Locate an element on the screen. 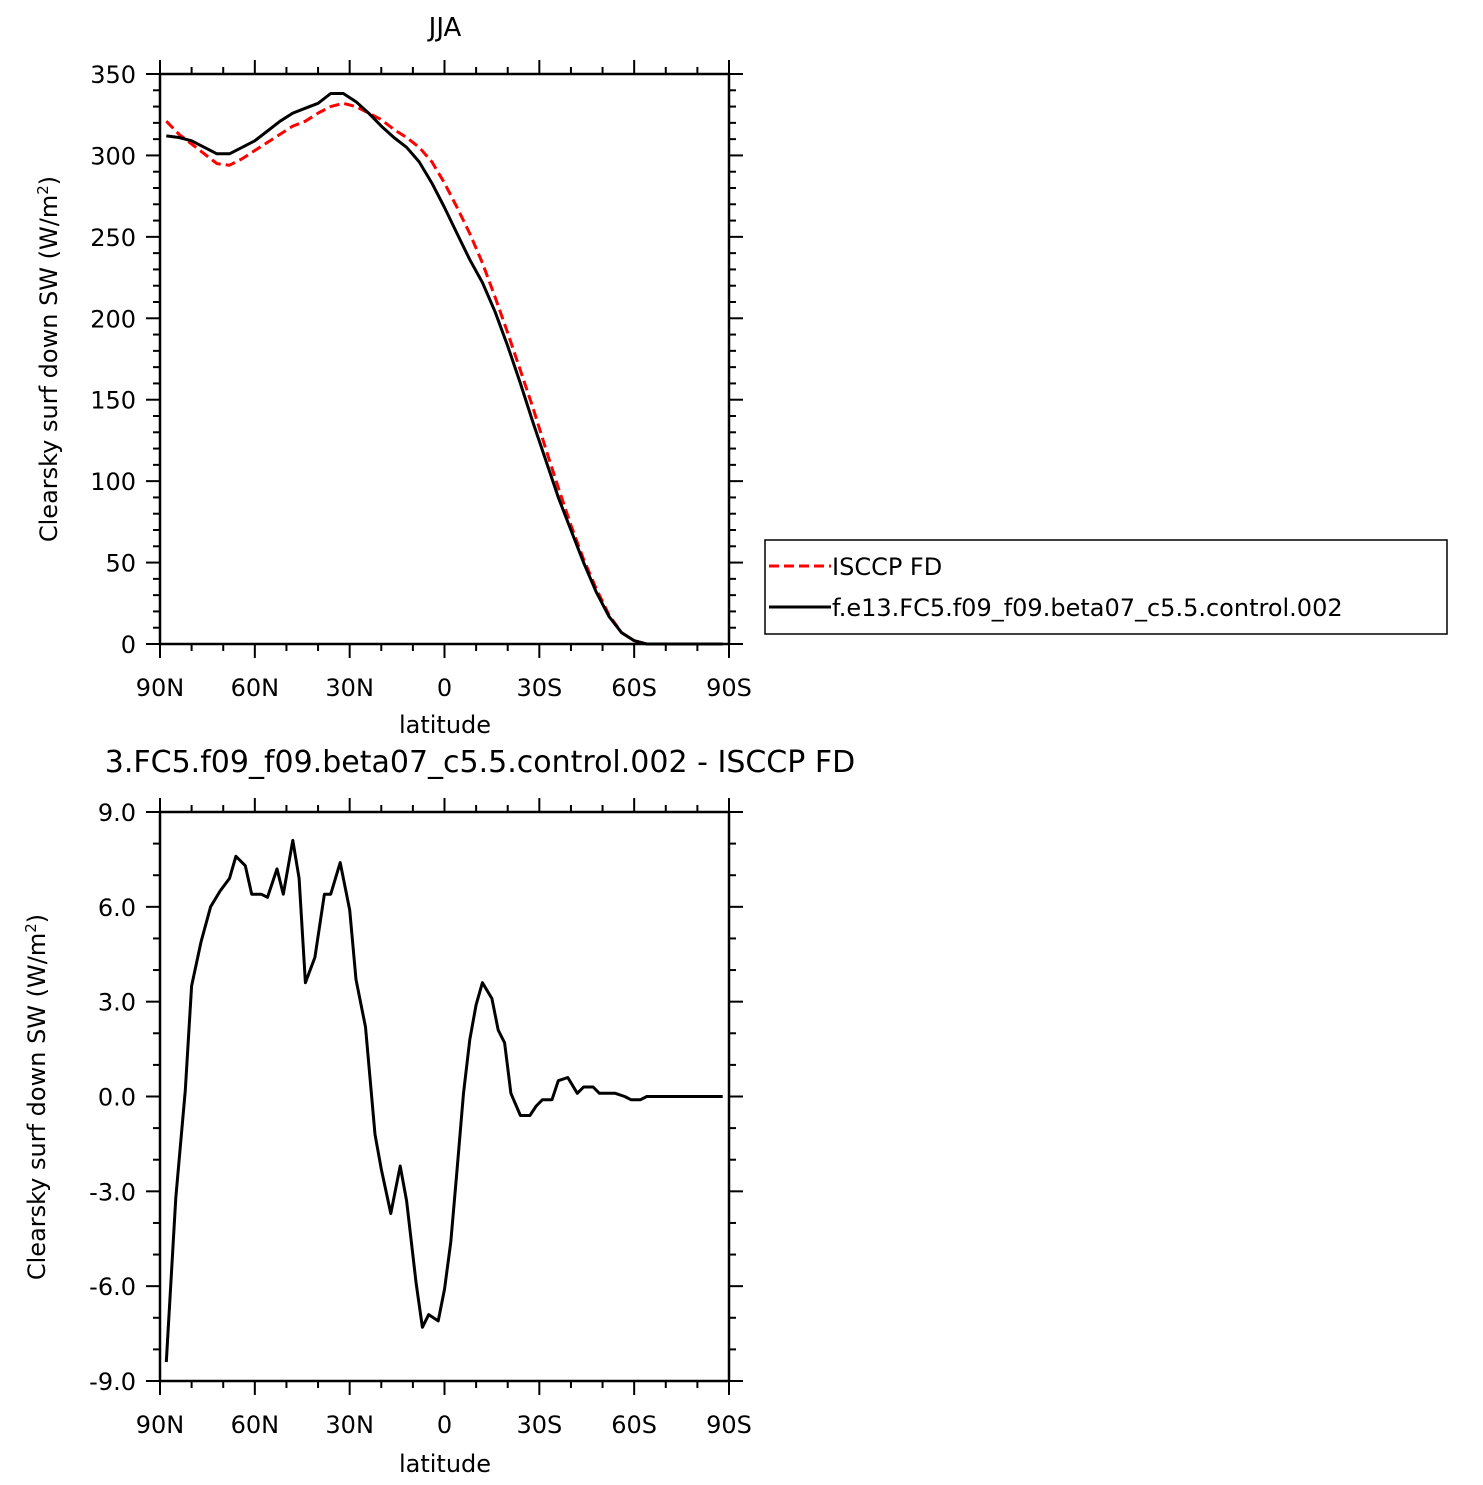  top-series-group is located at coordinates (444, 369).